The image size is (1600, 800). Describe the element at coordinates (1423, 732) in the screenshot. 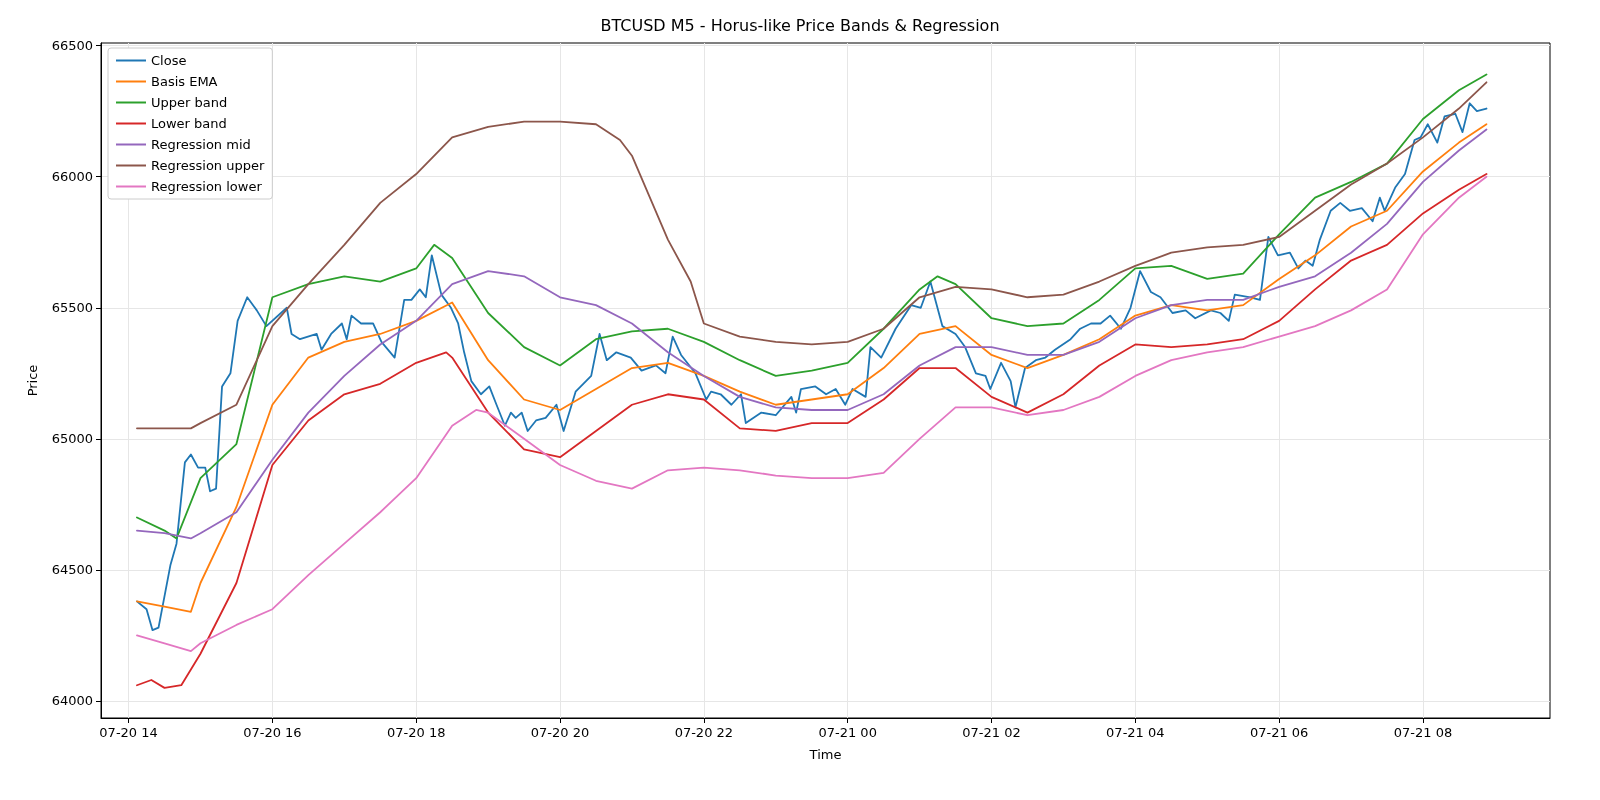

I see `x-tick-label: 07-21 08` at that location.